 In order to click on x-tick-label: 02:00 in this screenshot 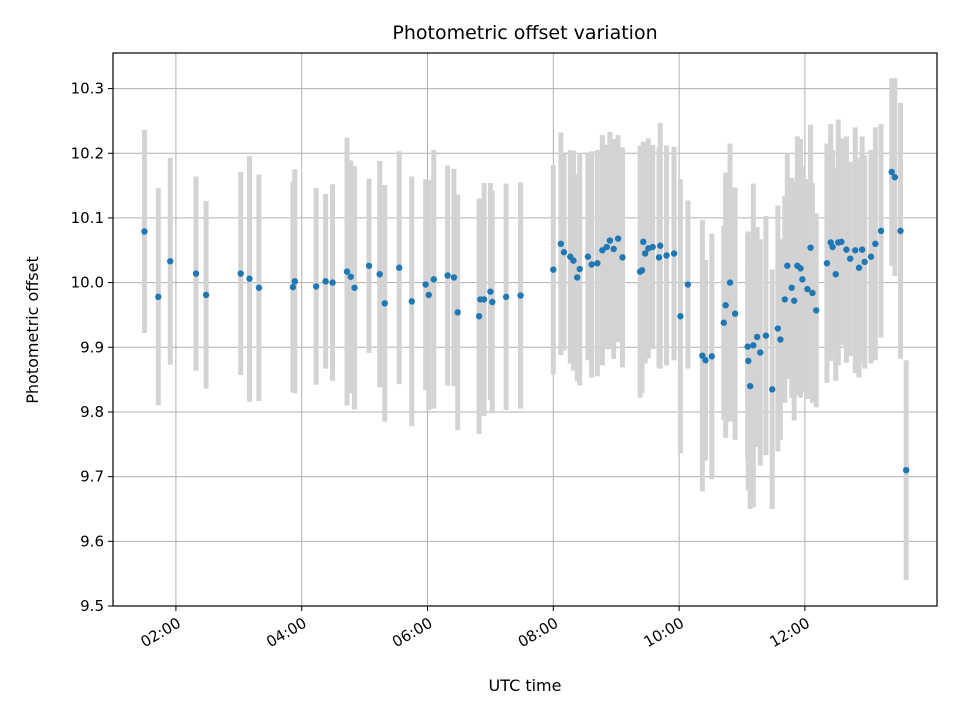, I will do `click(160, 632)`.